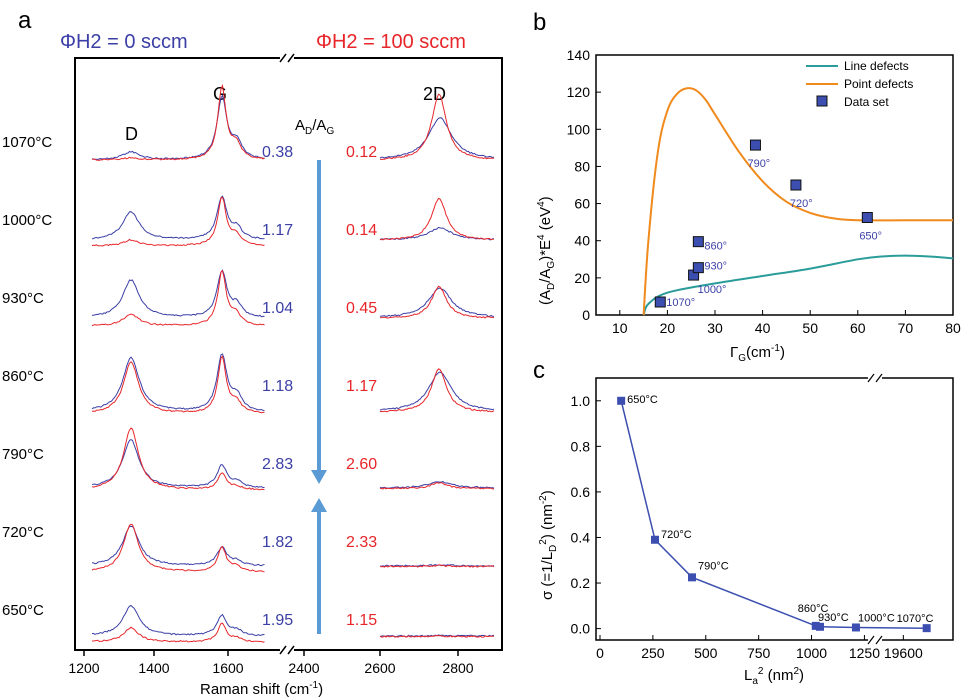 Image resolution: width=964 pixels, height=697 pixels. What do you see at coordinates (870, 237) in the screenshot?
I see `data-point-label: 650°` at bounding box center [870, 237].